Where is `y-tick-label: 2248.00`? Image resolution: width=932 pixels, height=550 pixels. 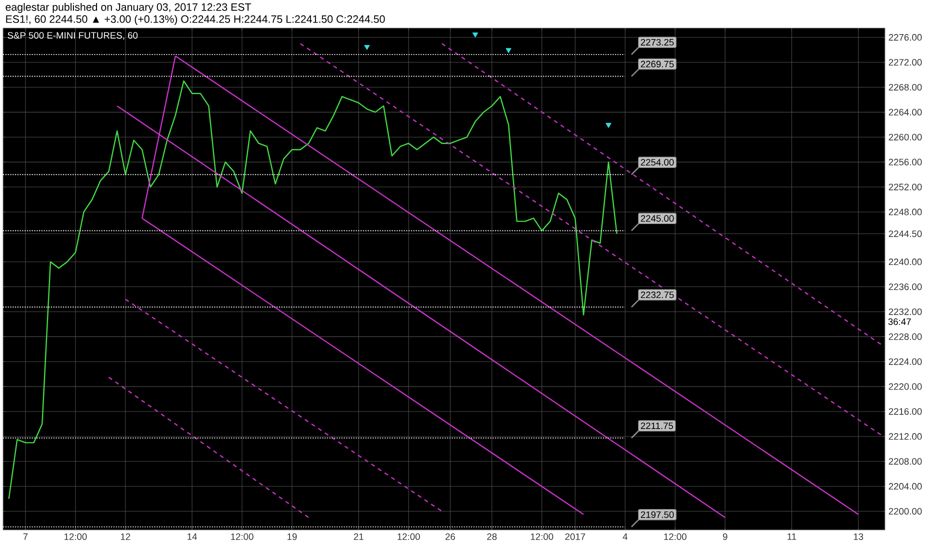
y-tick-label: 2248.00 is located at coordinates (905, 212).